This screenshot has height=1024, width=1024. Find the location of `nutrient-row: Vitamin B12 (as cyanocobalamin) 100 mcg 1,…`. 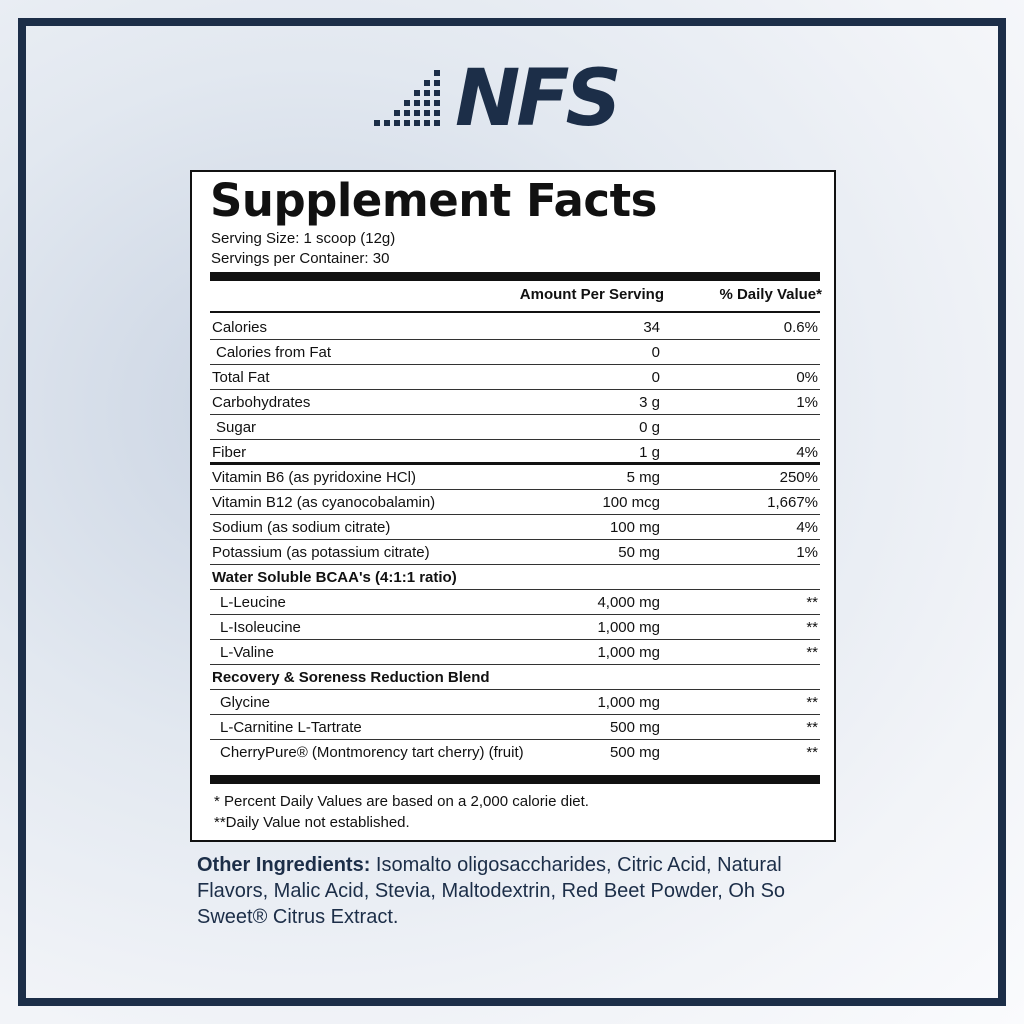

nutrient-row: Vitamin B12 (as cyanocobalamin) 100 mcg 1,… is located at coordinates (515, 502).